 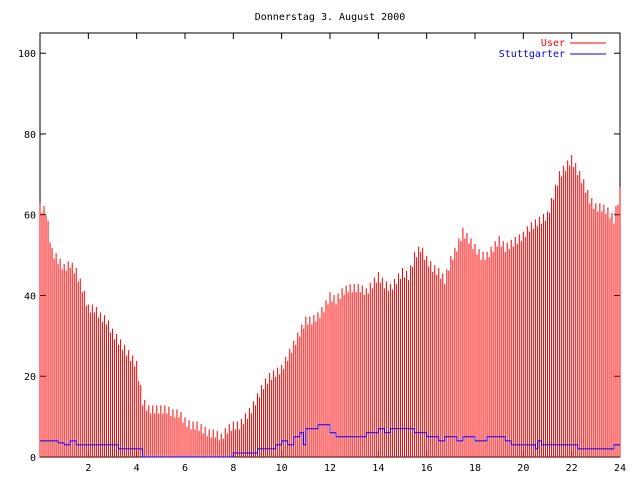 I want to click on stuttgarter-line, so click(x=330, y=441).